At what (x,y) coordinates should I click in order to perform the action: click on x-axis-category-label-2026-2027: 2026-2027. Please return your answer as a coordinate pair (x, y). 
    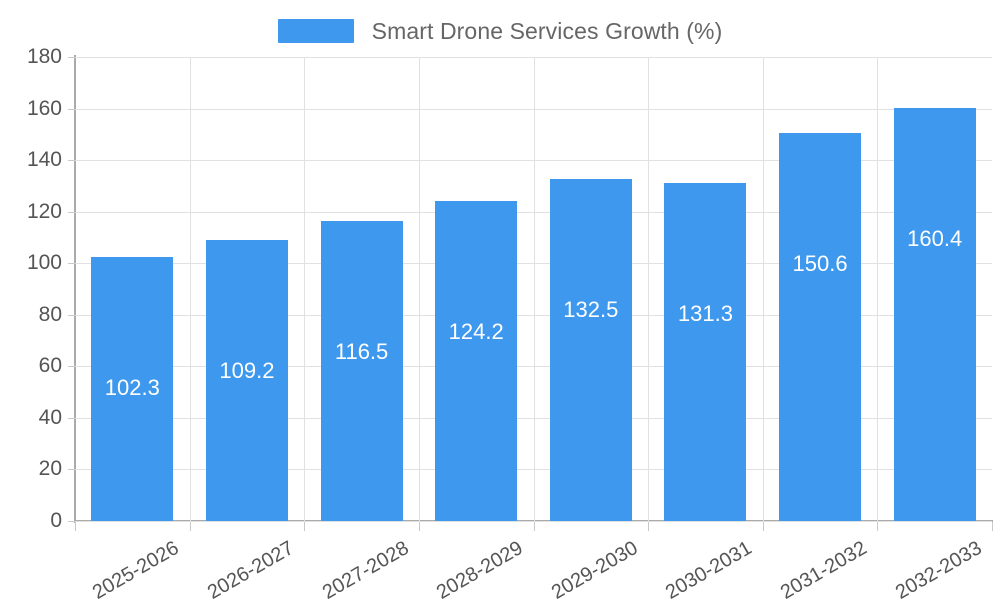
    Looking at the image, I should click on (250, 570).